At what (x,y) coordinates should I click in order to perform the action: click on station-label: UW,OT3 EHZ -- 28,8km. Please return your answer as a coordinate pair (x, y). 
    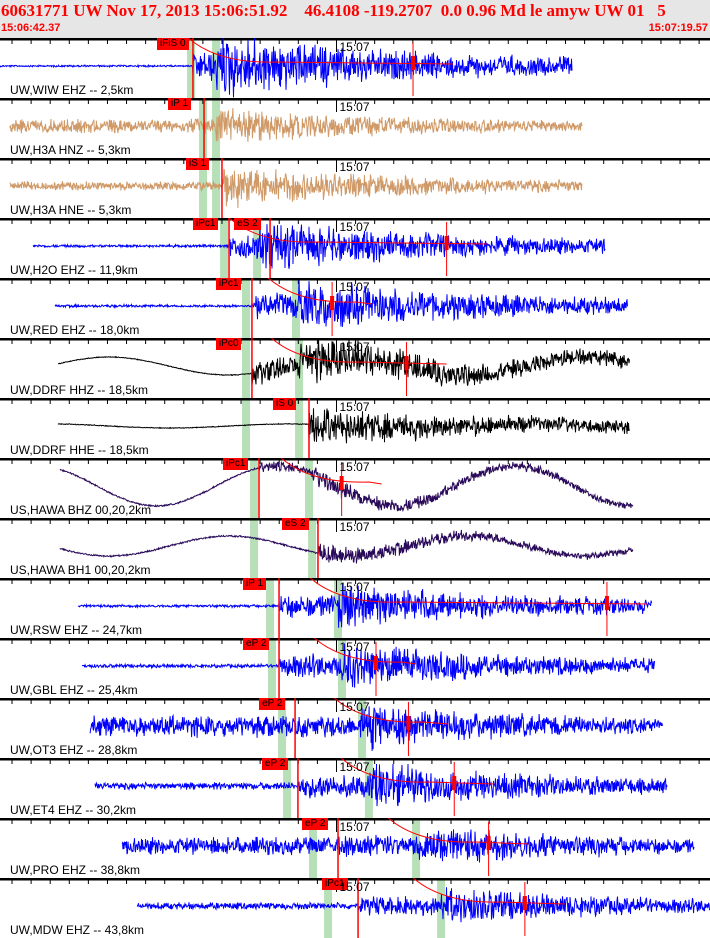
    Looking at the image, I should click on (74, 750).